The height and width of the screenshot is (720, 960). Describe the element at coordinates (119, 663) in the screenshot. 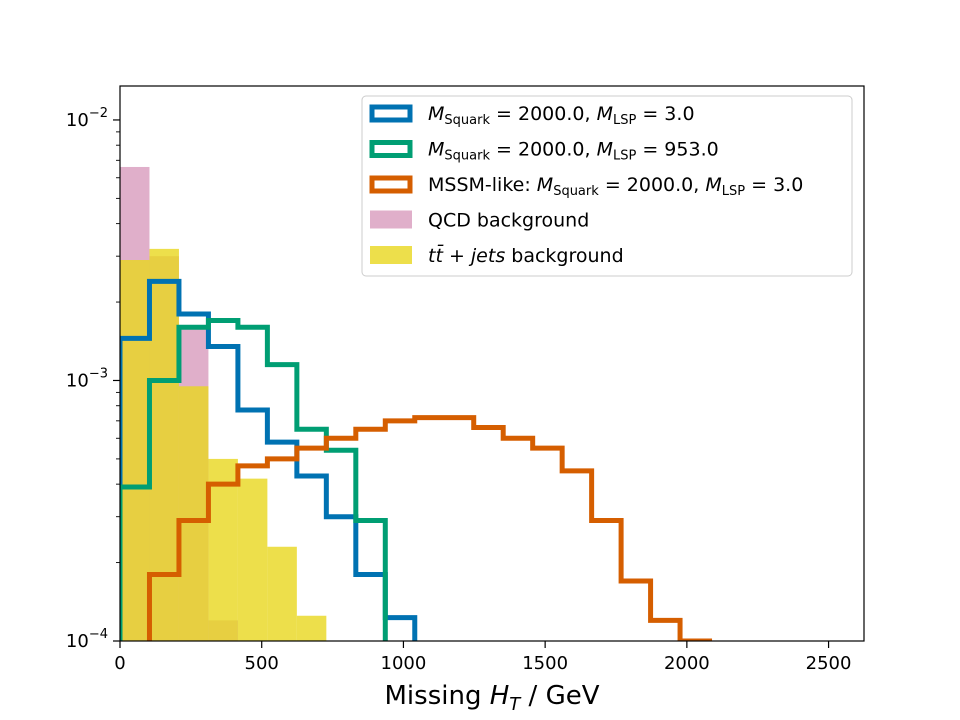

I see `x-tick-label: 0` at that location.